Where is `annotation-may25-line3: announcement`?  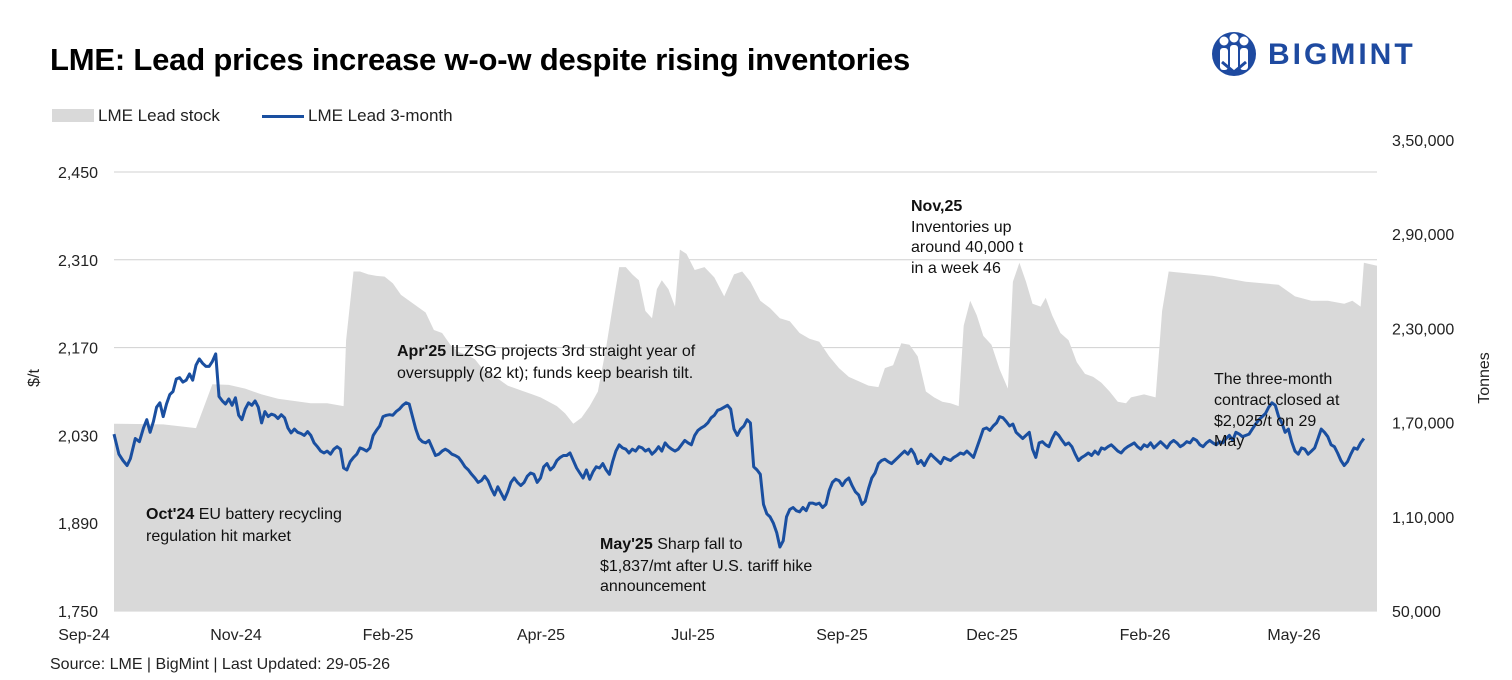
annotation-may25-line3: announcement is located at coordinates (653, 586).